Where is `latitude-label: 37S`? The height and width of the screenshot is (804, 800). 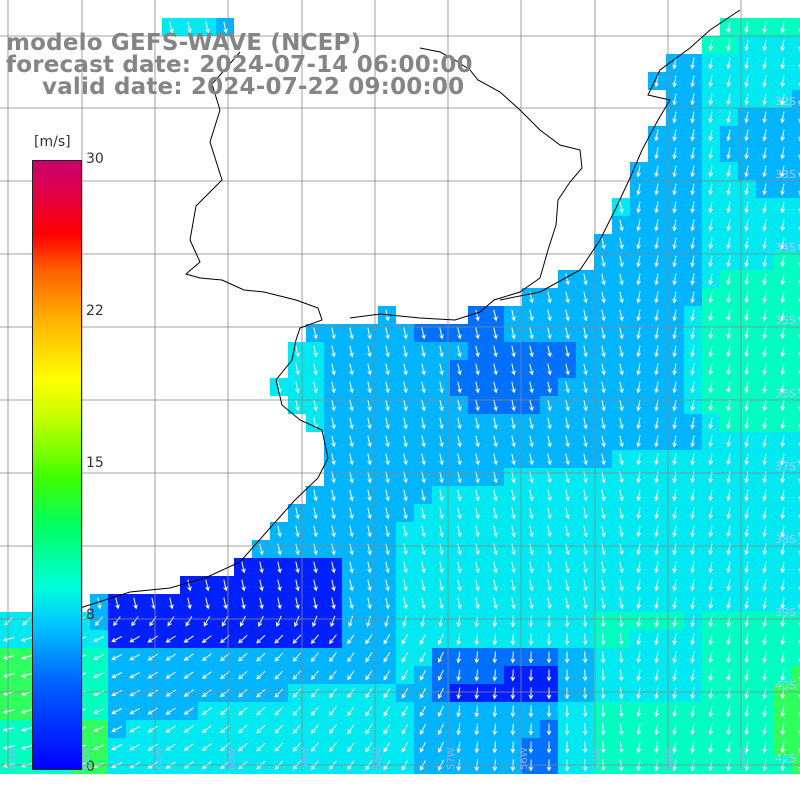
latitude-label: 37S is located at coordinates (785, 466).